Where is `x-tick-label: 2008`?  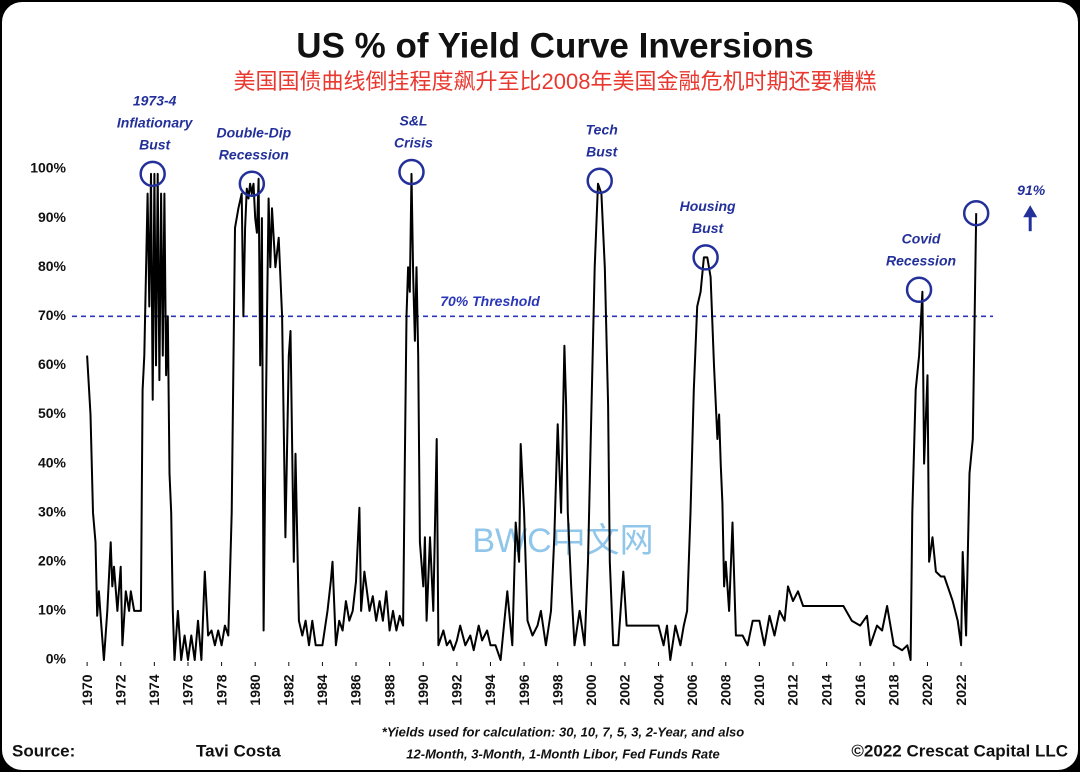 x-tick-label: 2008 is located at coordinates (725, 689).